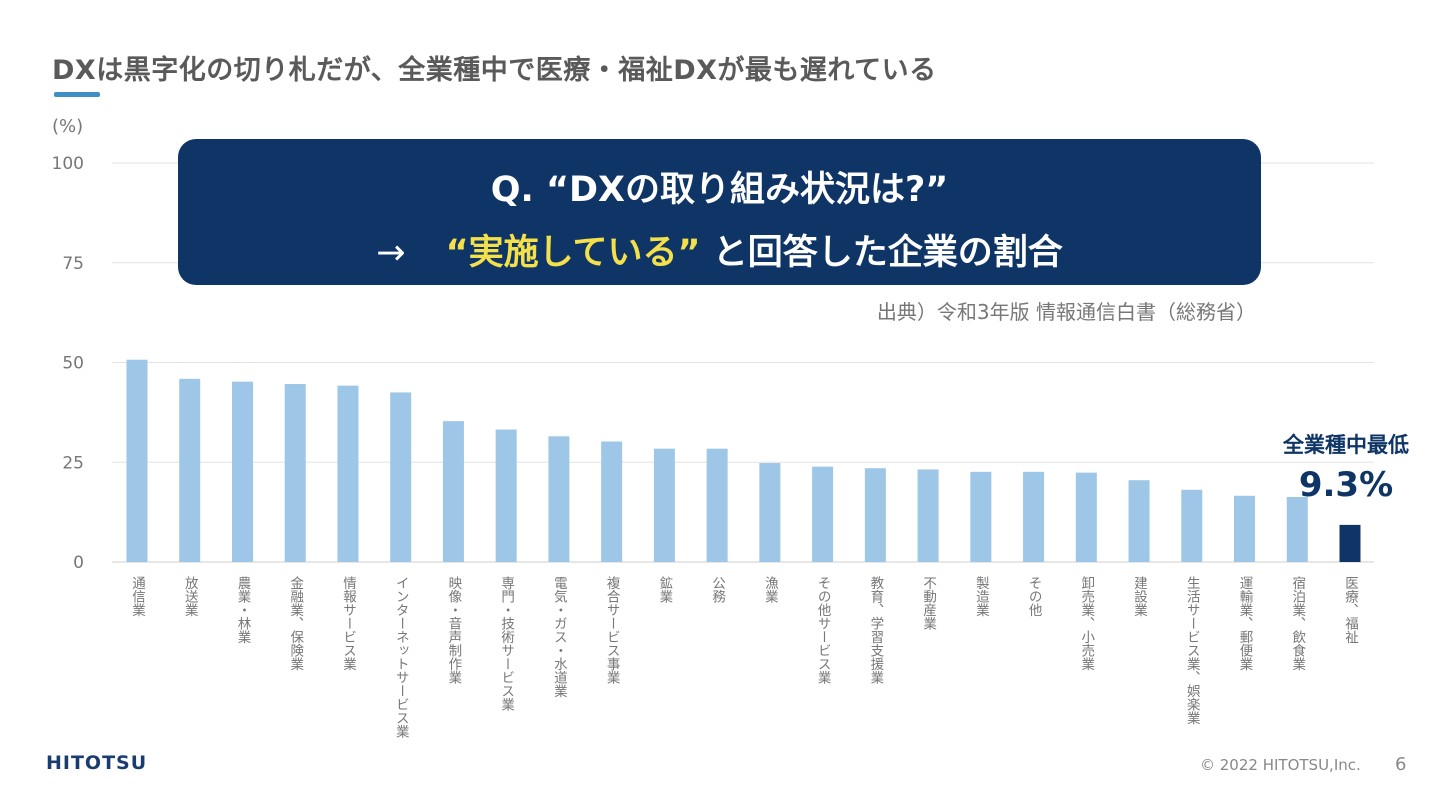 The image size is (1440, 810). I want to click on category-label: 電気・ガス・水道業, so click(559, 637).